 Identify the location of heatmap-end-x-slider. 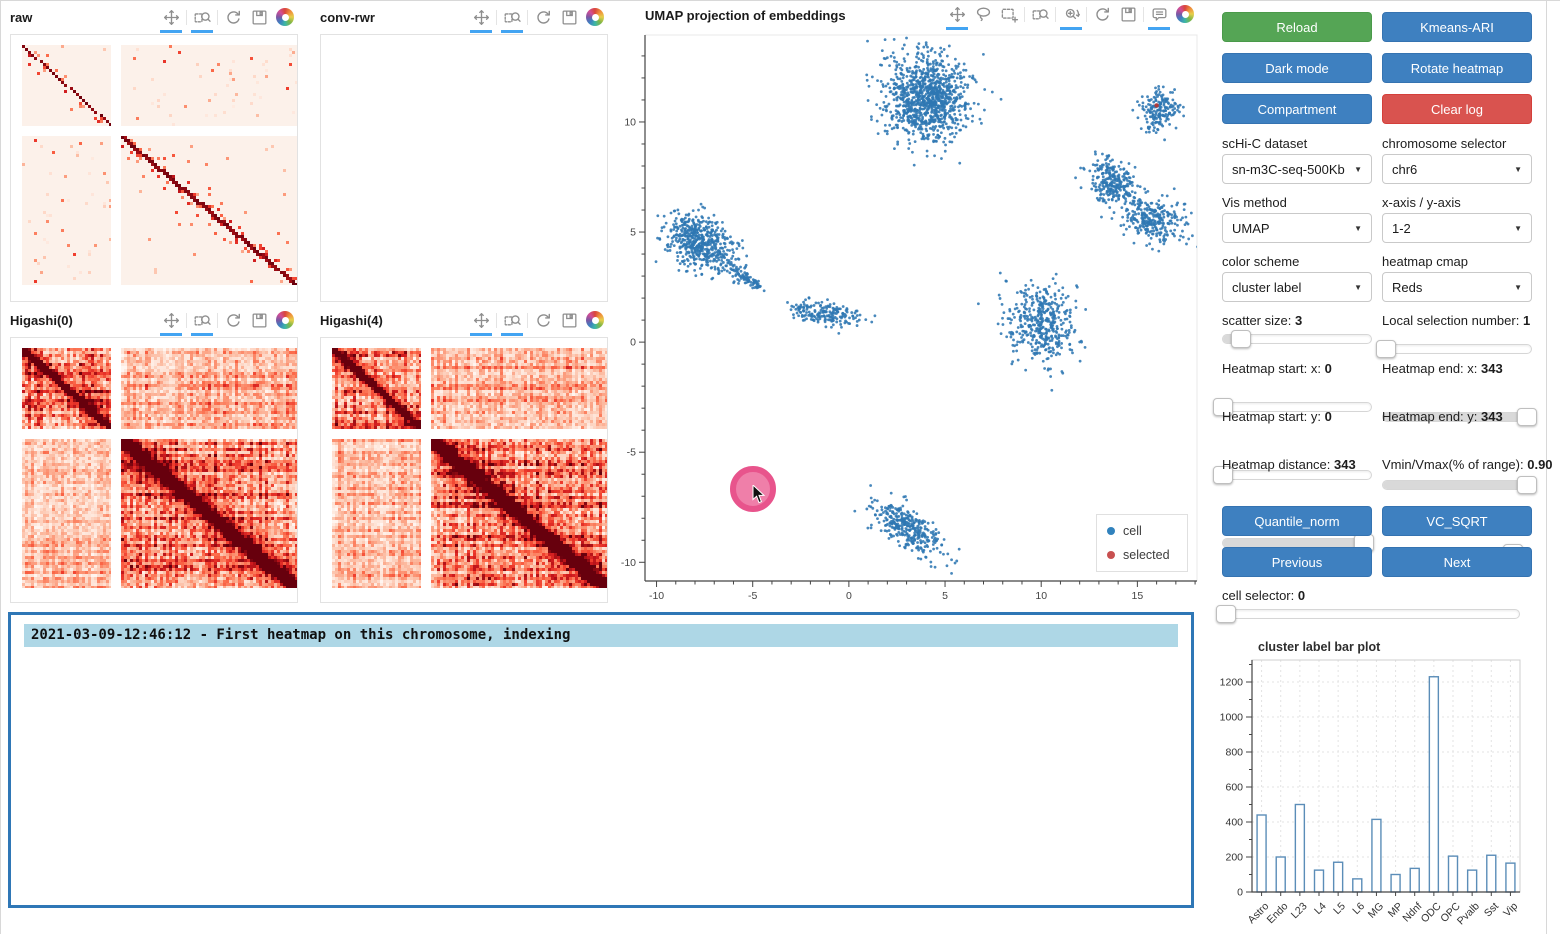
(1459, 417).